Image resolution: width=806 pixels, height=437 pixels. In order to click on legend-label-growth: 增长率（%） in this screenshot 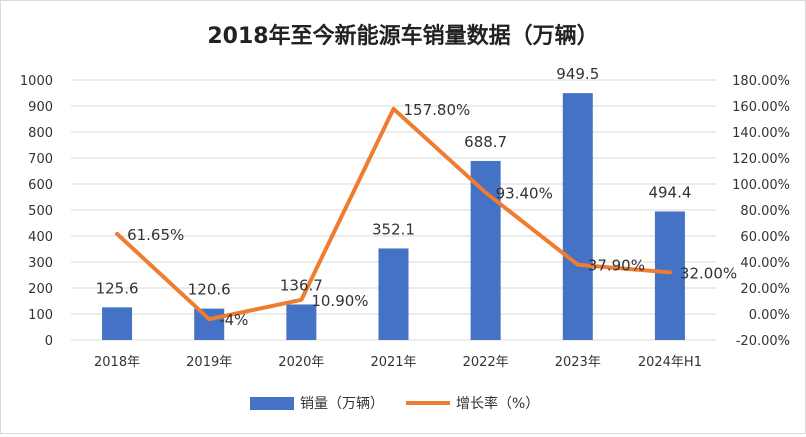, I will do `click(497, 403)`.